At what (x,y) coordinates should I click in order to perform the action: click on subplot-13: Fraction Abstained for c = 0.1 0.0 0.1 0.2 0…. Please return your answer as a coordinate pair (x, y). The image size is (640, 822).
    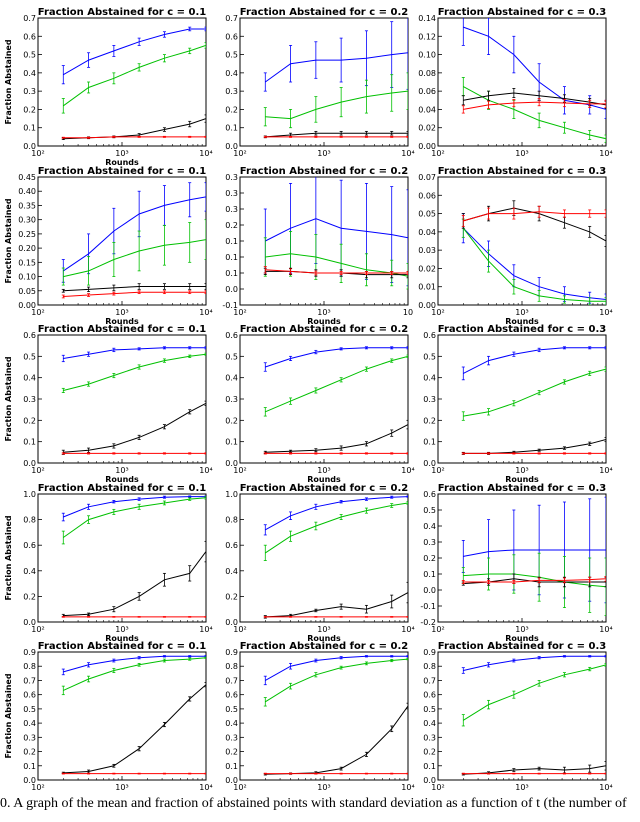
    Looking at the image, I should click on (108, 715).